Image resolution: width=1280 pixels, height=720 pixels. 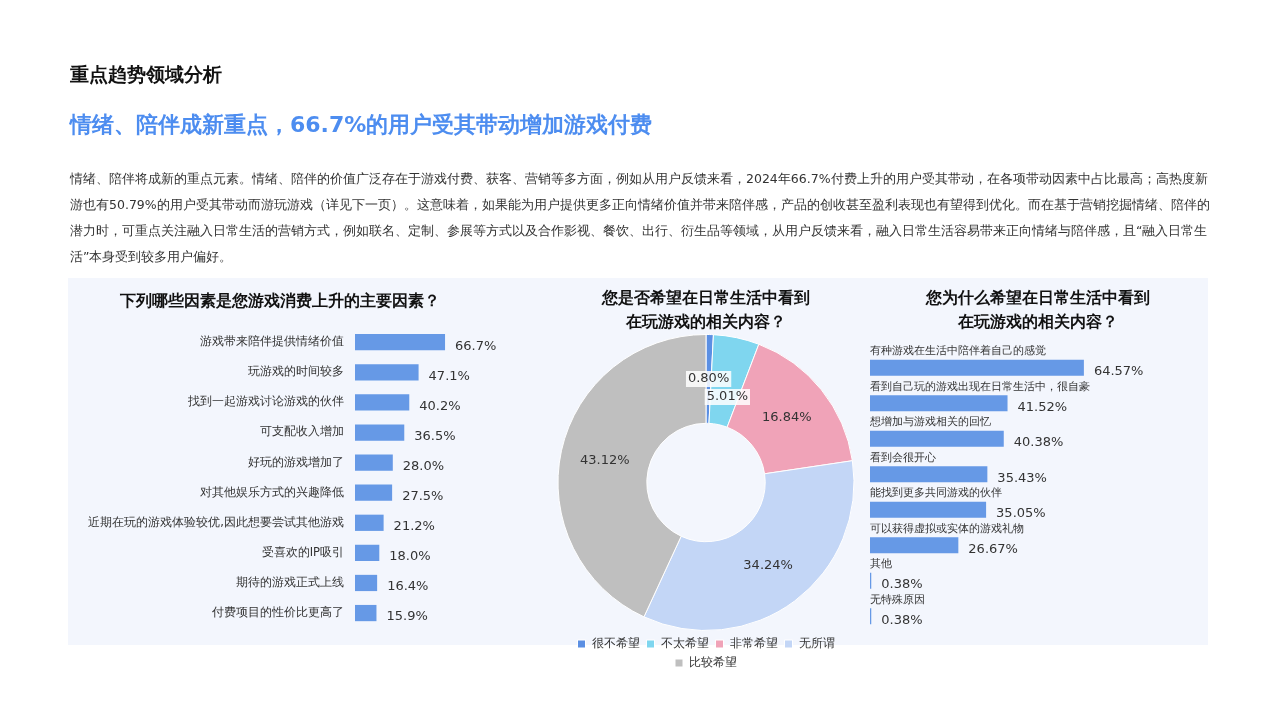 I want to click on y-tick-label: 受喜欢的IP吸引, so click(x=302, y=551).